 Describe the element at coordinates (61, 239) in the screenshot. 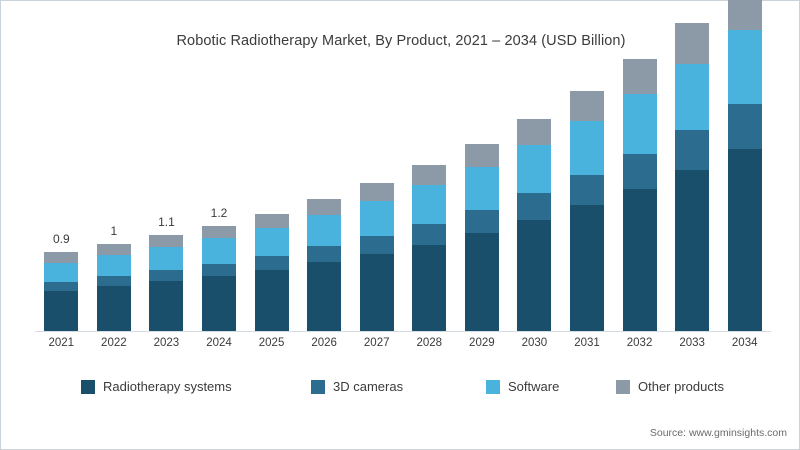

I see `bar-value-label: 0.9` at that location.